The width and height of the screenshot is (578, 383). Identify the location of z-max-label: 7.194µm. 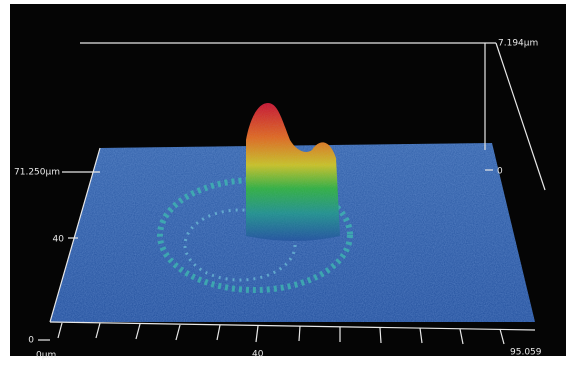
(518, 44).